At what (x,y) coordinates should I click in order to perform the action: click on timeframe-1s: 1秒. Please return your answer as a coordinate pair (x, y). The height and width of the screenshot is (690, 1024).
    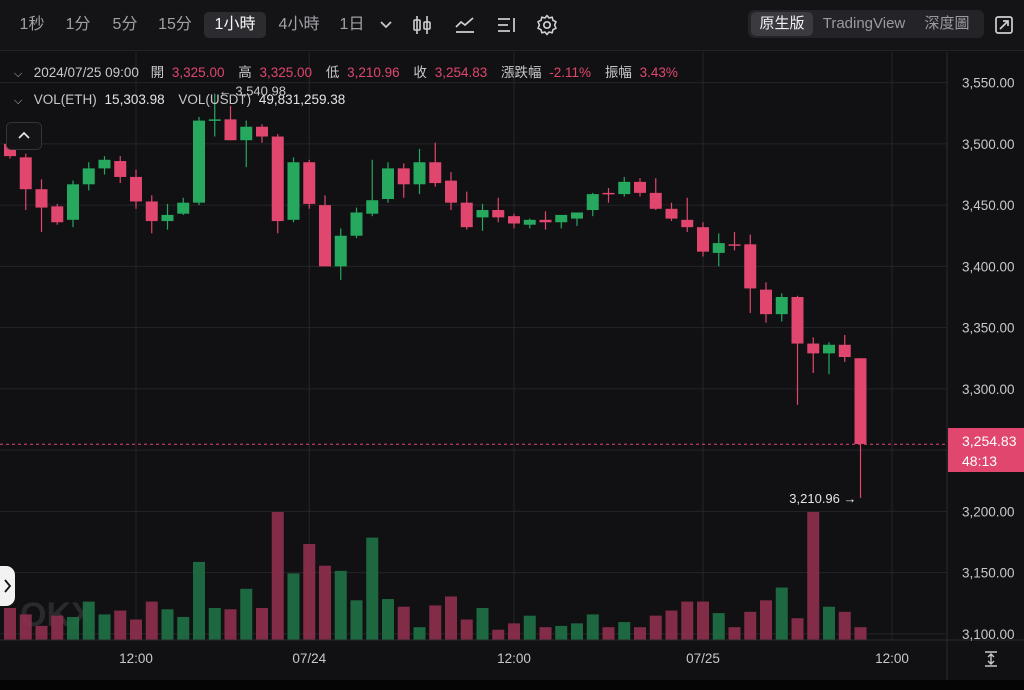
    Looking at the image, I should click on (32, 24).